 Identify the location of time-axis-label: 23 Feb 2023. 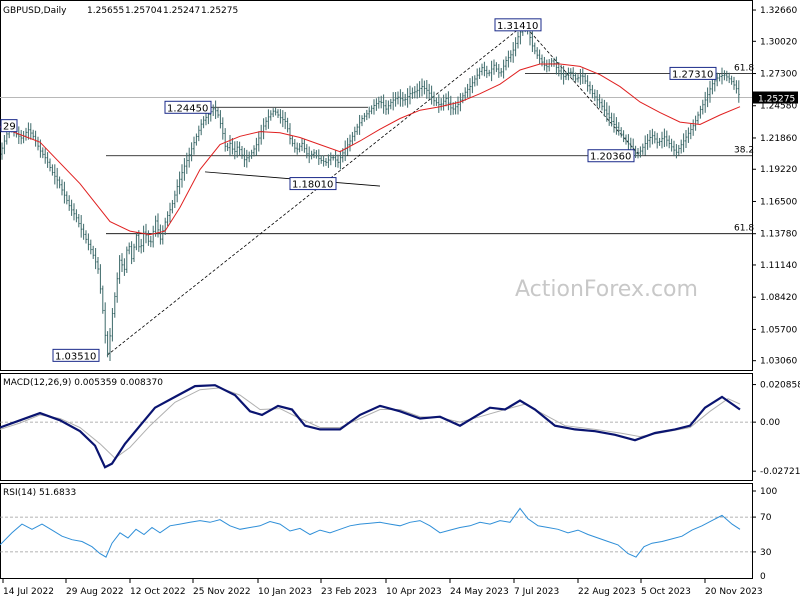
(349, 592).